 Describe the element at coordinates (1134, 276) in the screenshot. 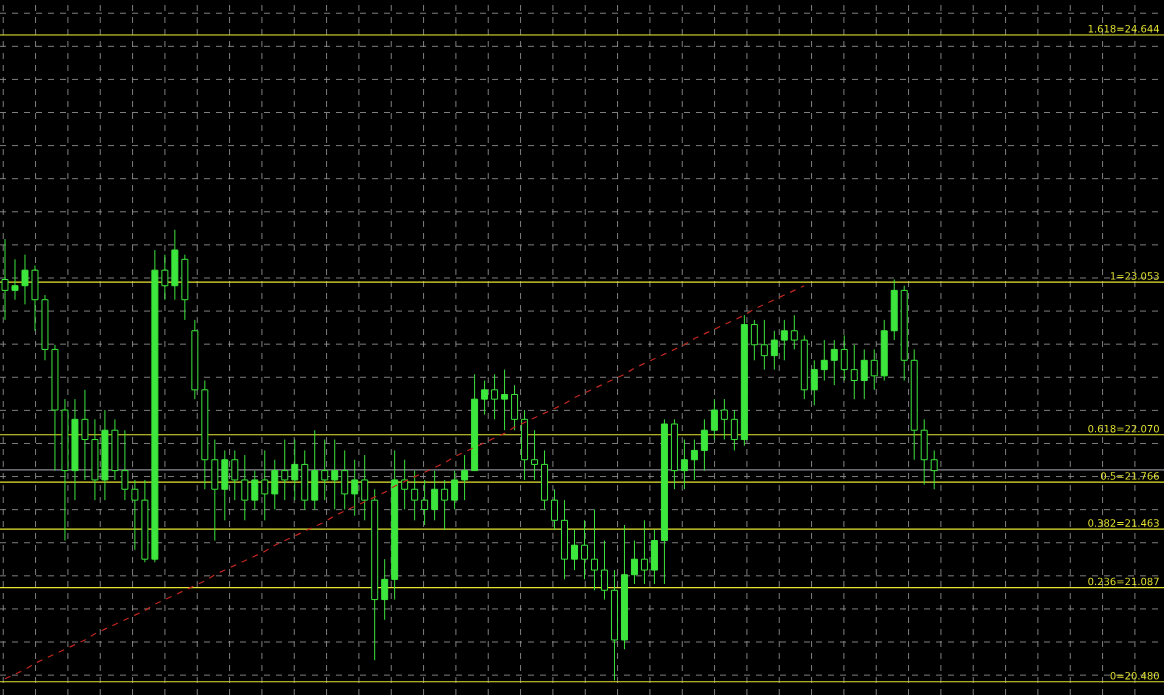

I see `ref-line-label: 1=23.053` at that location.